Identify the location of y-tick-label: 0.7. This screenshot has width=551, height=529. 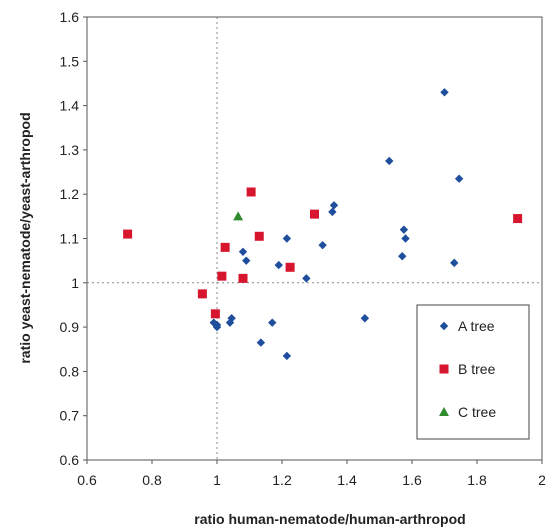
(70, 416).